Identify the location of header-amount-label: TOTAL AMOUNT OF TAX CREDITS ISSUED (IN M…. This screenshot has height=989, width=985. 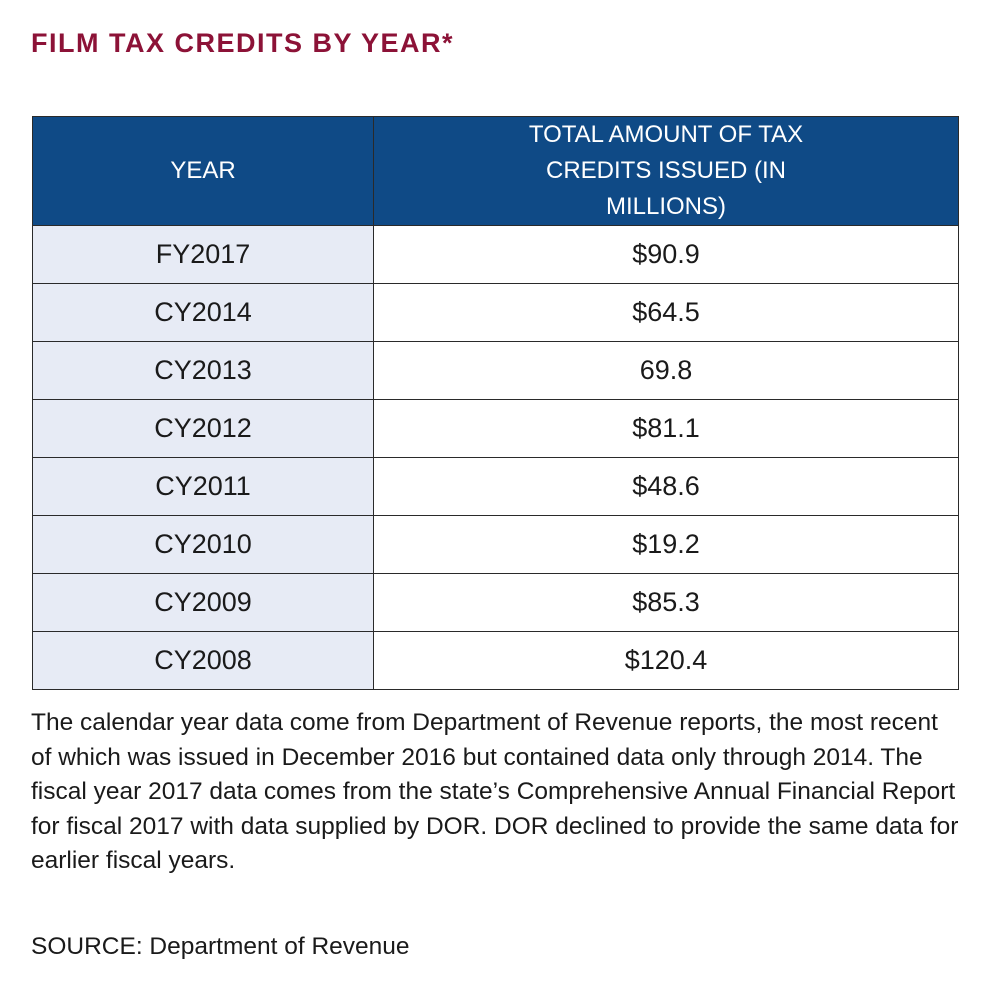
(666, 170).